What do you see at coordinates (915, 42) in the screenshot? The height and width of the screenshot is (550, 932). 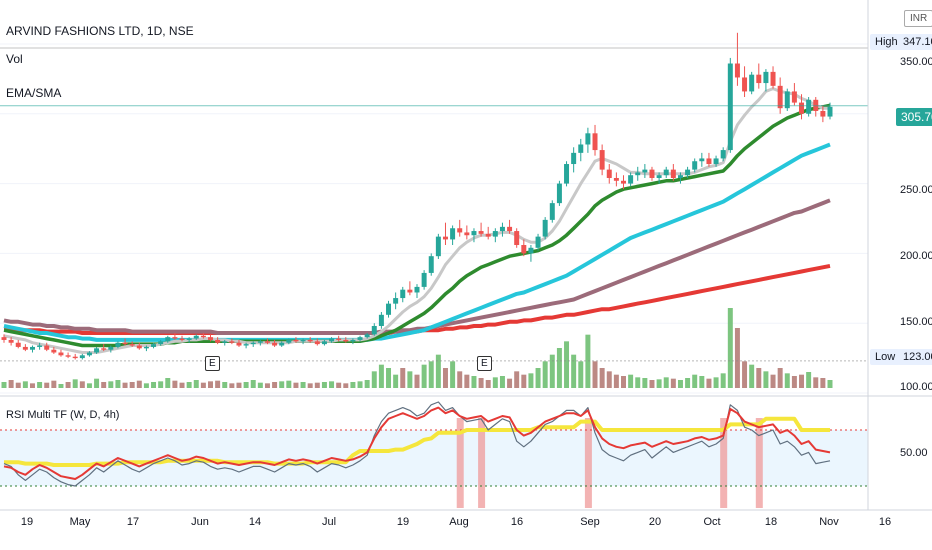 I see `high-value: 347.10` at bounding box center [915, 42].